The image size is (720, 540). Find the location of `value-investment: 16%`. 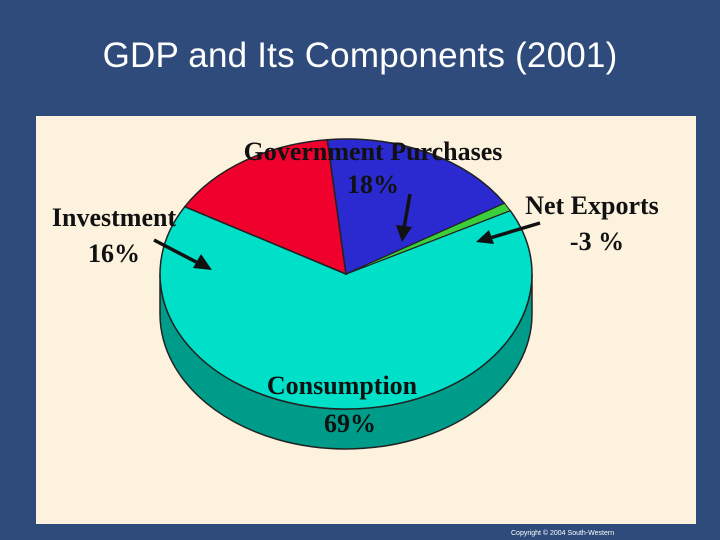

value-investment: 16% is located at coordinates (114, 253).